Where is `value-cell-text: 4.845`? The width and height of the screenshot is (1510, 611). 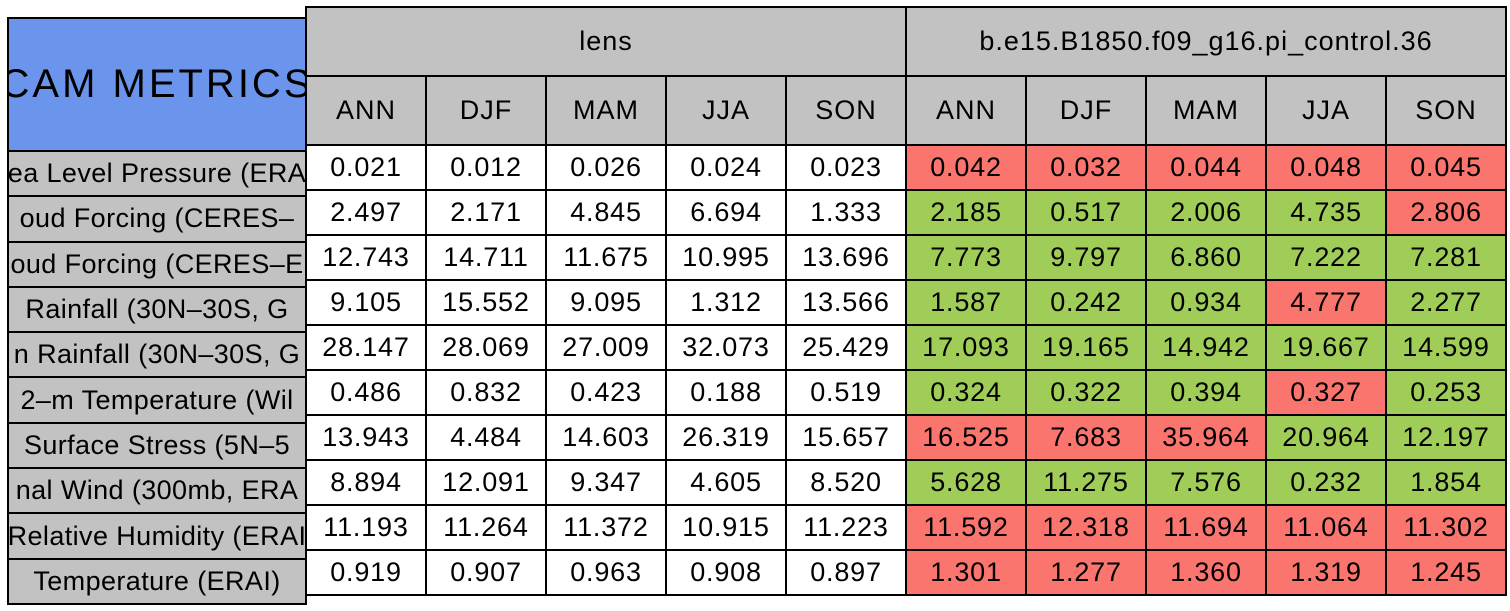
value-cell-text: 4.845 is located at coordinates (606, 212).